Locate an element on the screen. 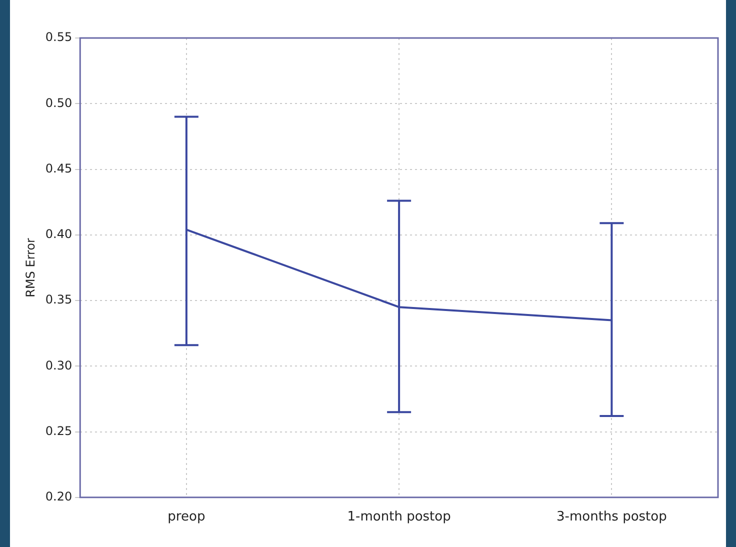 This screenshot has height=547, width=736. y-tick-label: 0.55 is located at coordinates (58, 37).